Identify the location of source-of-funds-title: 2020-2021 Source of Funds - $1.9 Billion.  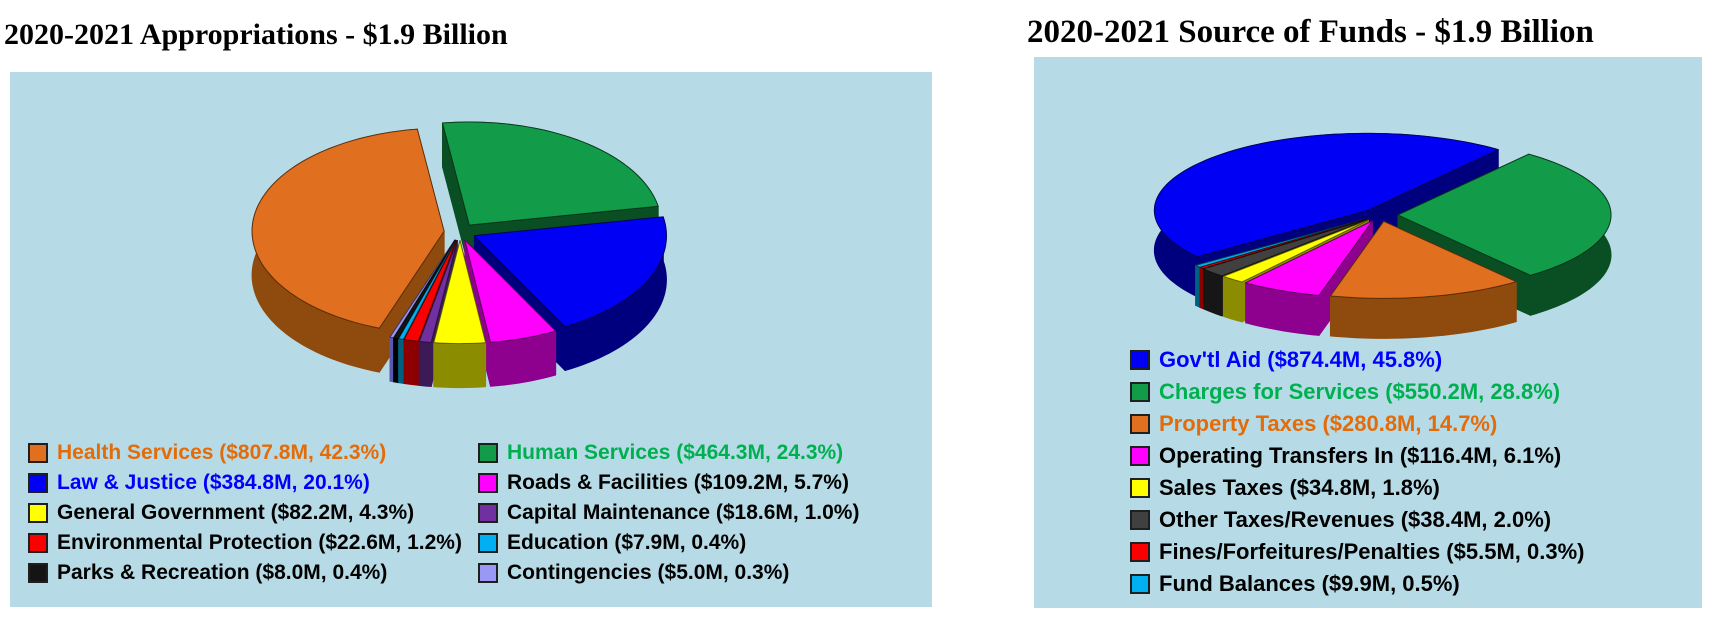
(1310, 32).